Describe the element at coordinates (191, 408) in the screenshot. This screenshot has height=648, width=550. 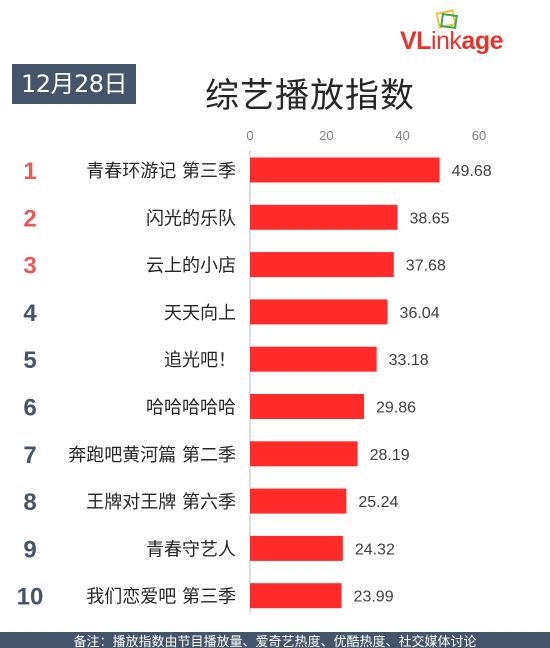
I see `category-label: 哈哈哈哈哈` at that location.